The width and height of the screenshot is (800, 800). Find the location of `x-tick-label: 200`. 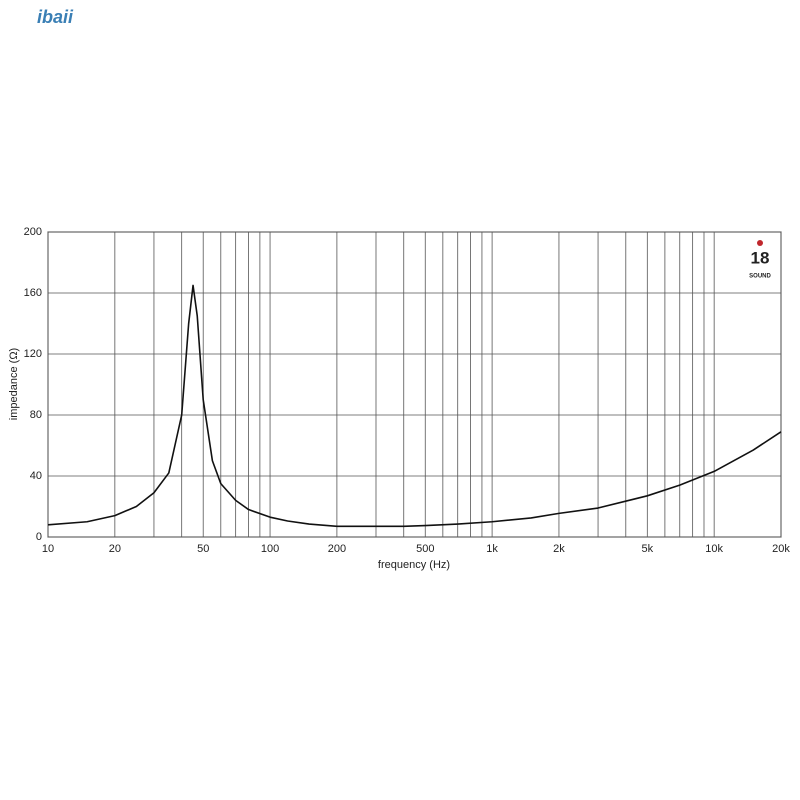

x-tick-label: 200 is located at coordinates (337, 549).